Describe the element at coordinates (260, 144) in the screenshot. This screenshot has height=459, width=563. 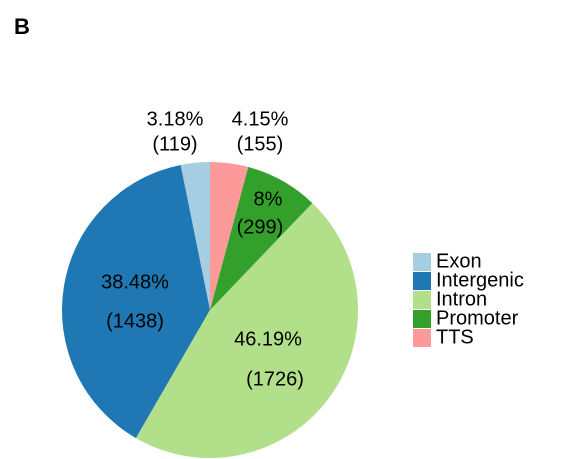
I see `count-label: (155)` at that location.